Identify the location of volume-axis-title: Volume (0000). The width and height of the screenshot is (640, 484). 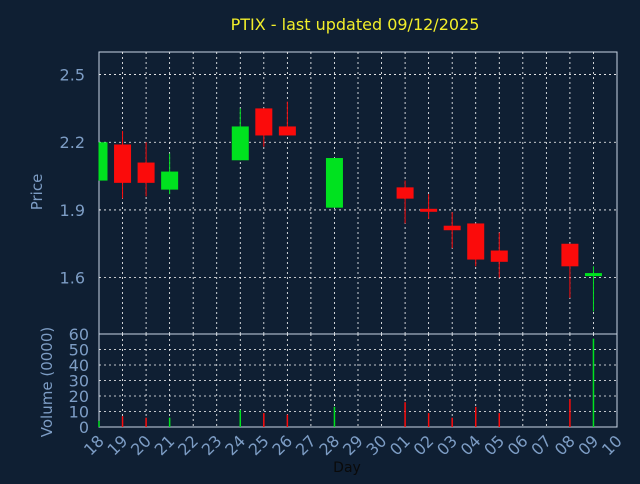
(47, 382).